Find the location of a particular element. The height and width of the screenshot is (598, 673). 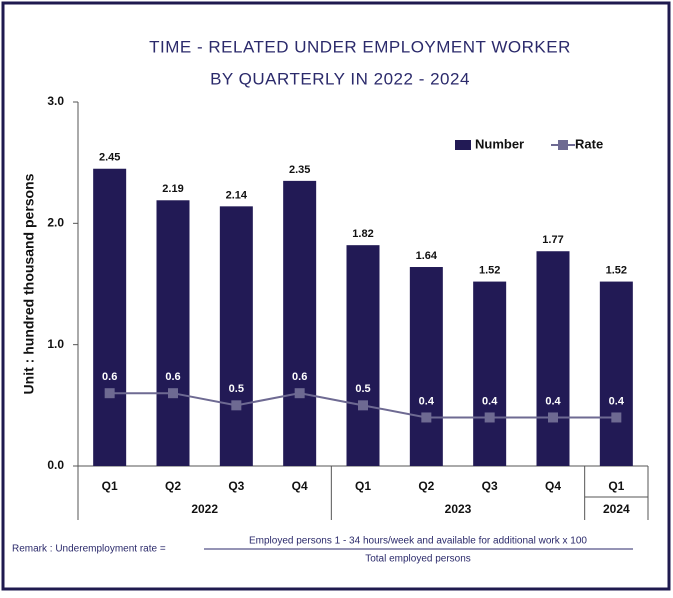

group-label: 2023 is located at coordinates (458, 509).